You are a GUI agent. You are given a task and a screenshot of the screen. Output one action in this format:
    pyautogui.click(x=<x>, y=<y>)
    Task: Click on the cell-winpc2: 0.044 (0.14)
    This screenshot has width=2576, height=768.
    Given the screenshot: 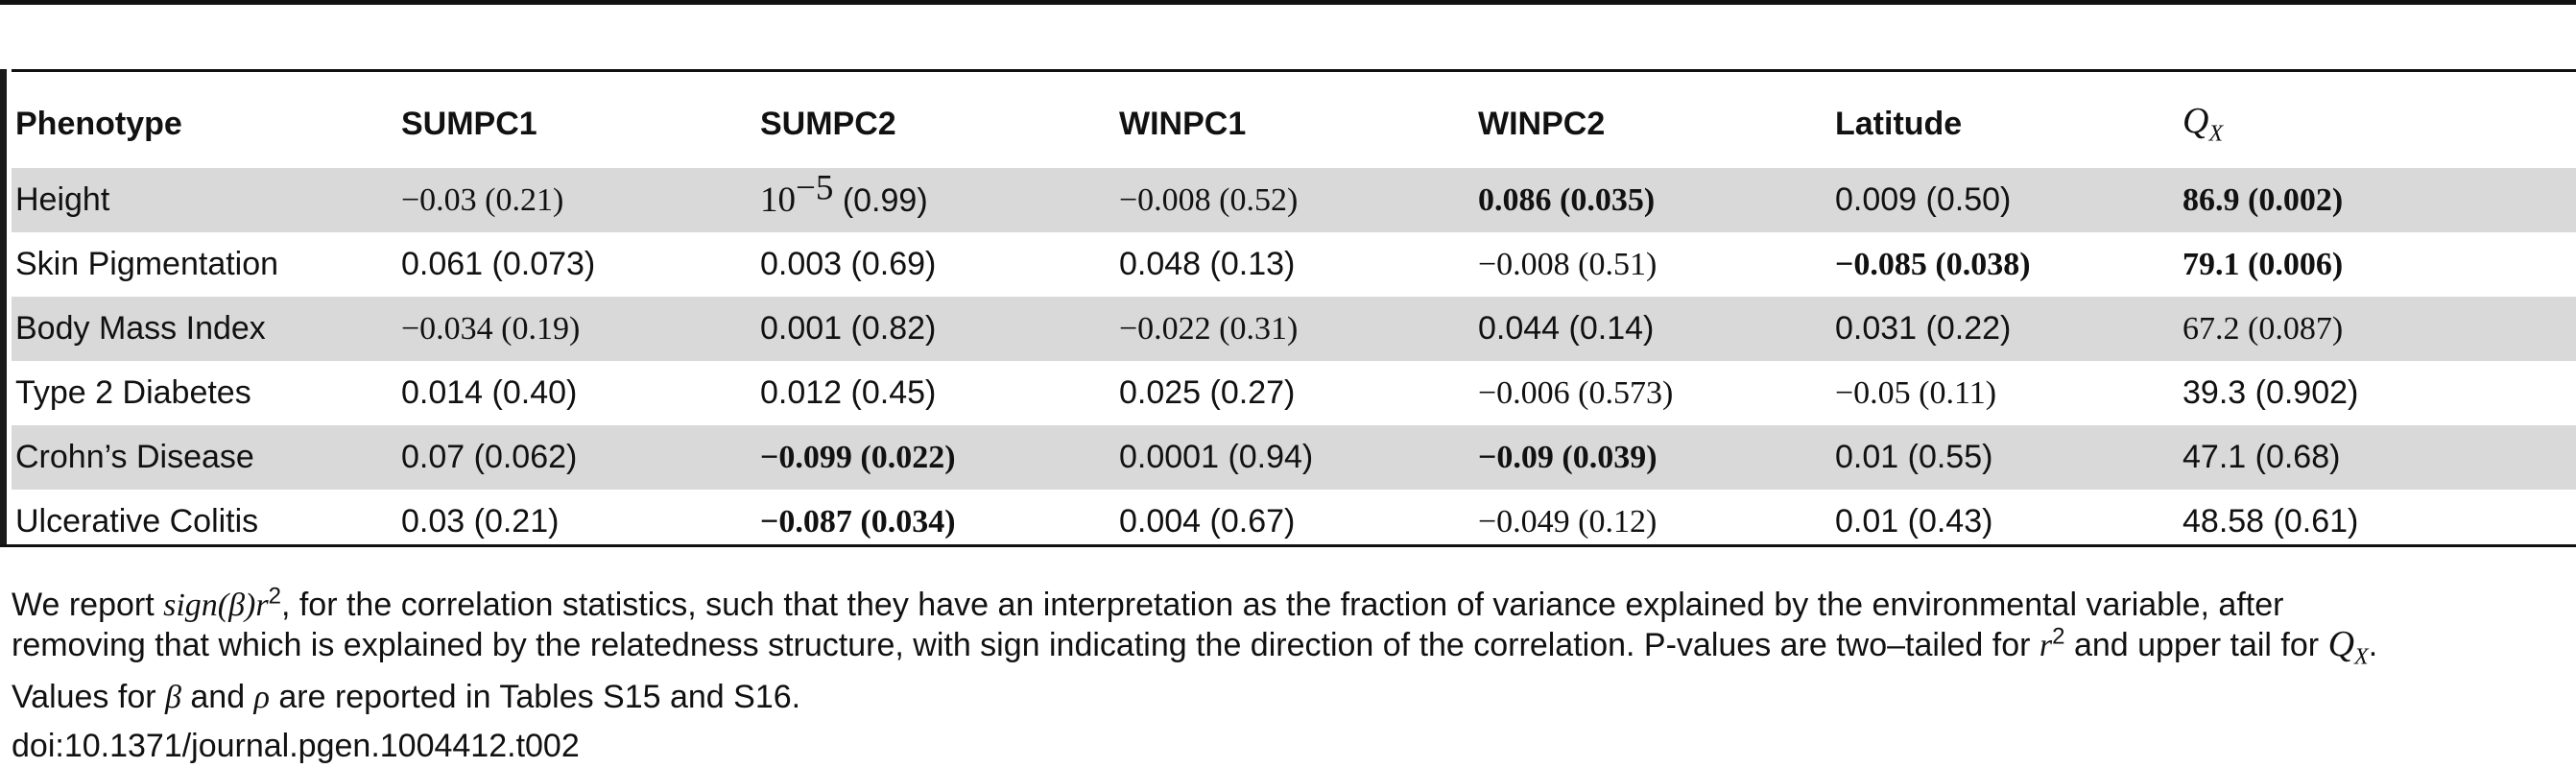 What is the action you would take?
    pyautogui.click(x=1652, y=329)
    